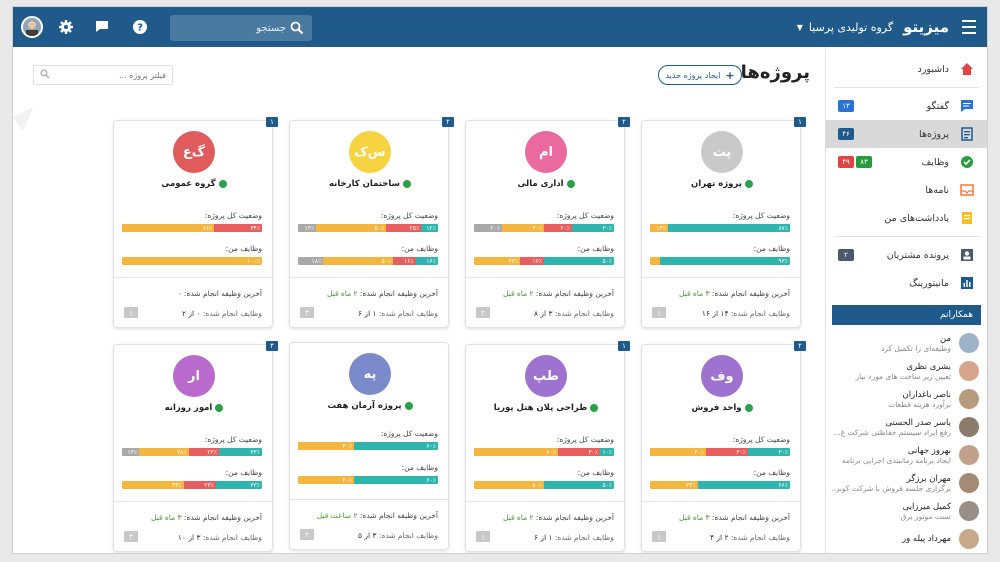 Image resolution: width=1000 pixels, height=562 pixels. Describe the element at coordinates (192, 261) in the screenshot. I see `my-tasks-progress-bar: ۱۰۰٪` at that location.